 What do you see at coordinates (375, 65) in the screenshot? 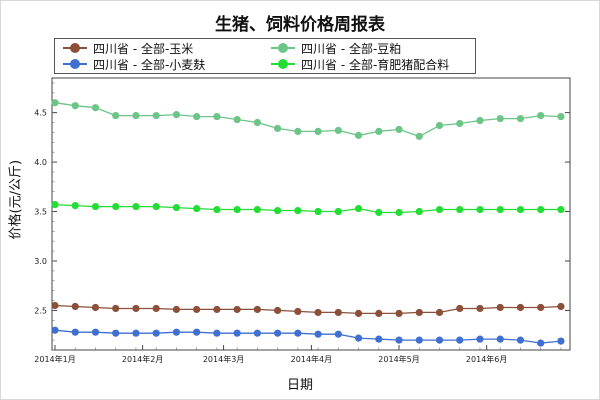
I see `legend-label-finishing-feed: 四川省 - 全部-育肥猪配合料` at bounding box center [375, 65].